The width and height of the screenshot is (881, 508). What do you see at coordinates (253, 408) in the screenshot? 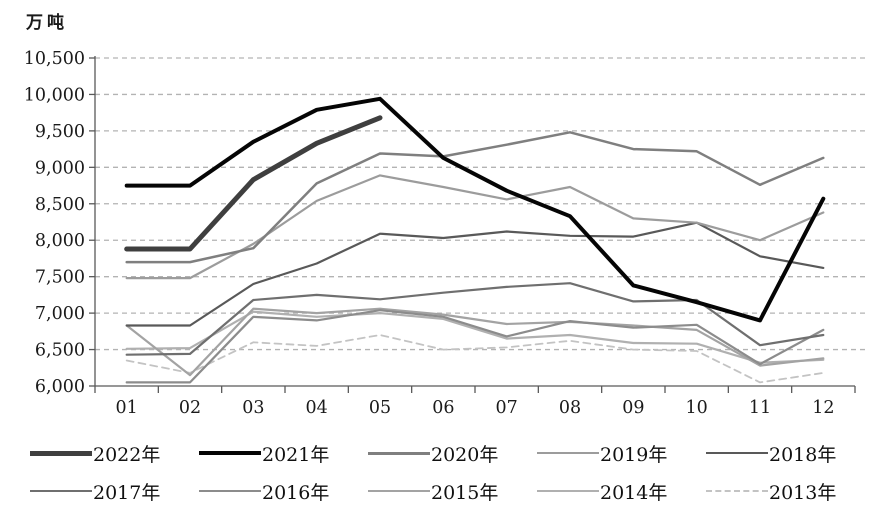
I see `x-tick-label: 03` at bounding box center [253, 408].